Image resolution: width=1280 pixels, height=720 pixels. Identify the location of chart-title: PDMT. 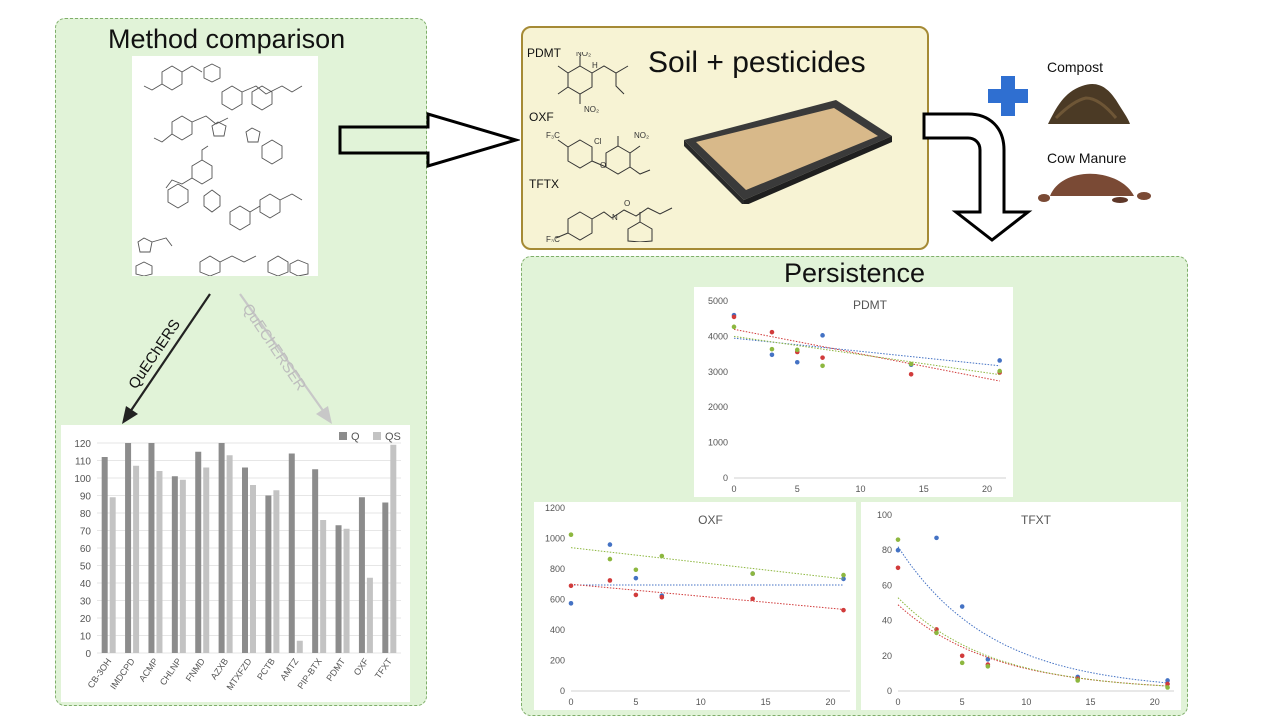
(870, 305).